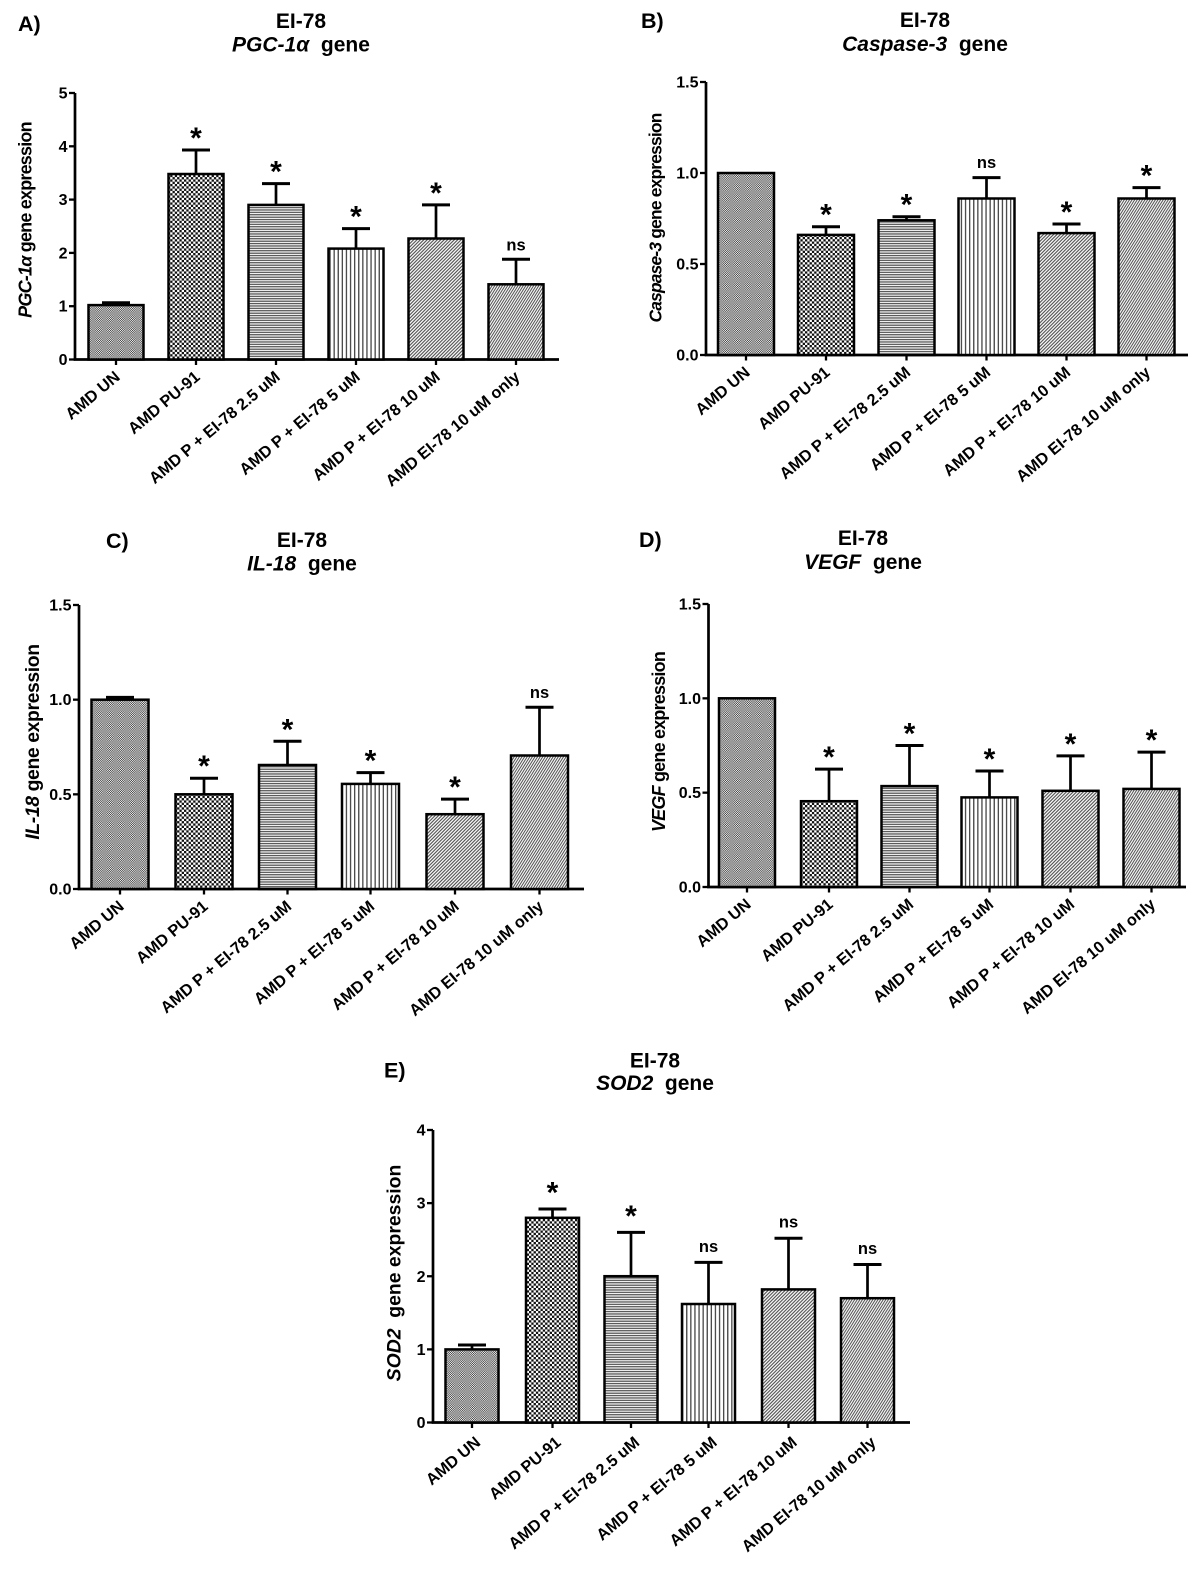 This screenshot has width=1200, height=1583. What do you see at coordinates (29, 24) in the screenshot?
I see `svg-text: A)` at bounding box center [29, 24].